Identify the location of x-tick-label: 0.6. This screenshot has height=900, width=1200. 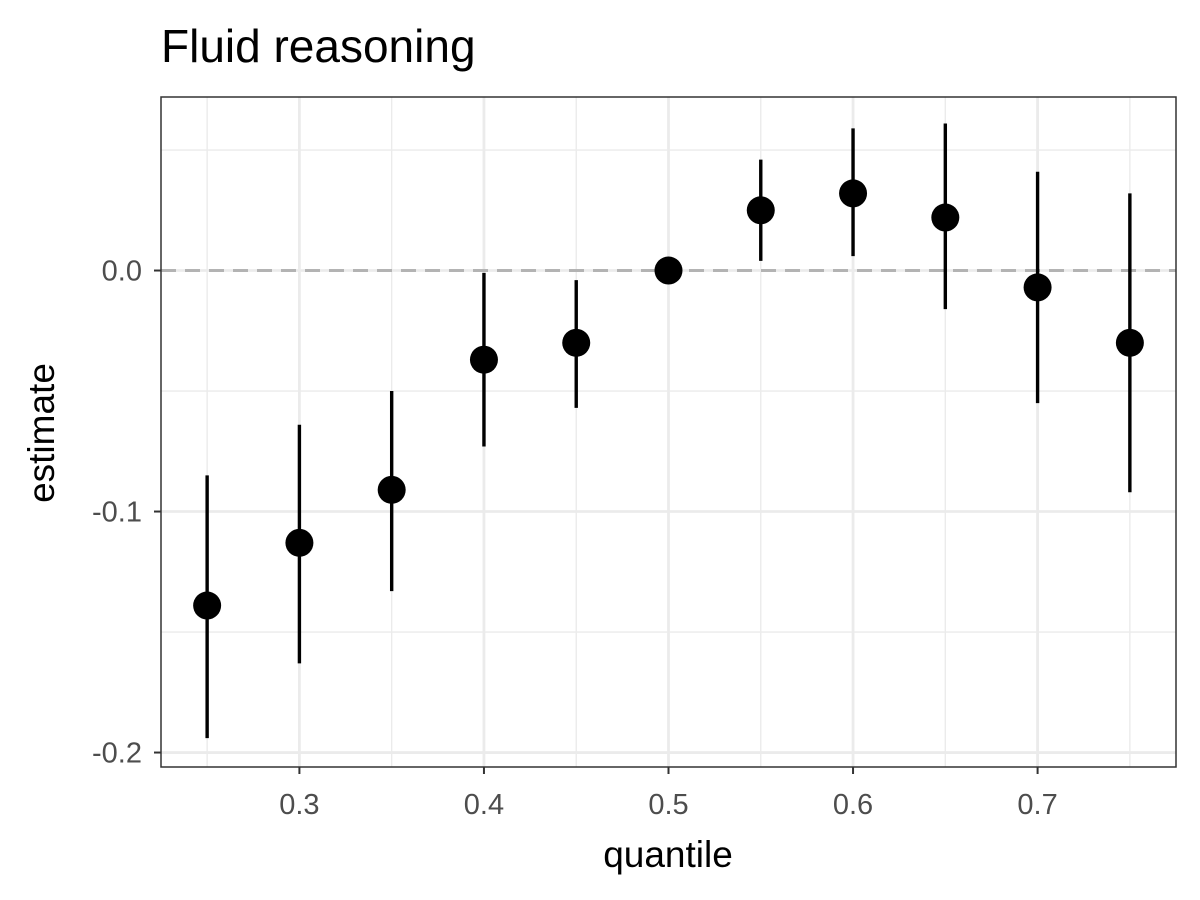
(853, 805).